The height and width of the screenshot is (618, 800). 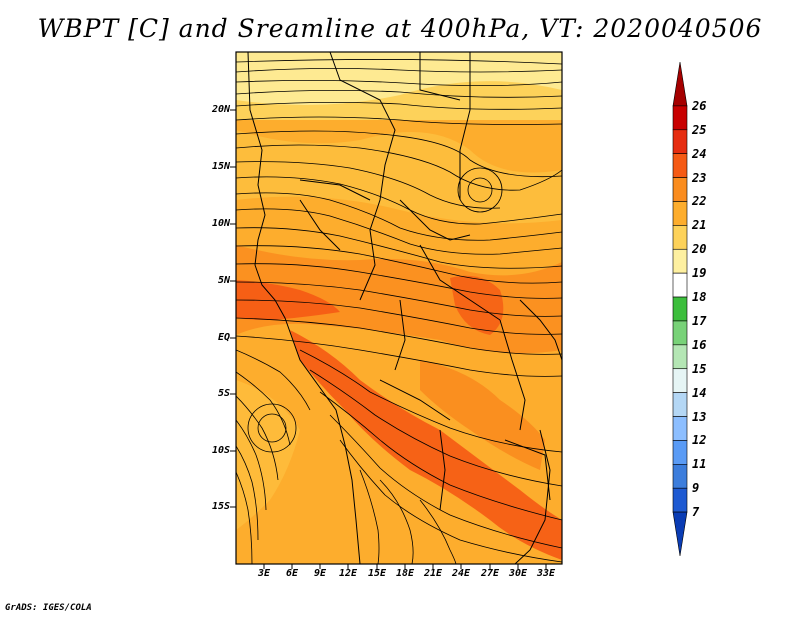 I want to click on colorbar-label: 19, so click(x=699, y=273).